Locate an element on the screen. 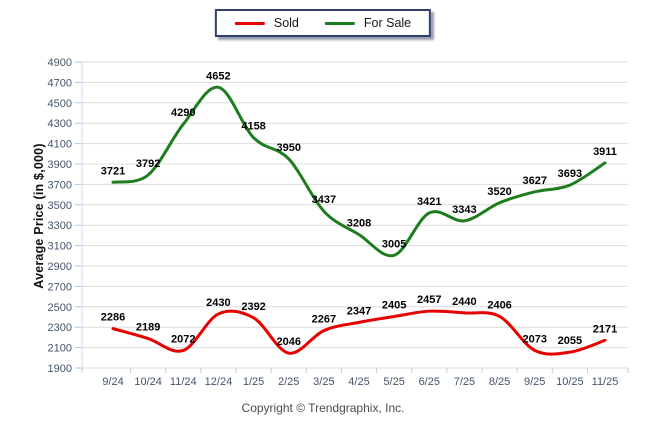 This screenshot has width=646, height=434. data-label-for-sale: 3911 is located at coordinates (605, 152).